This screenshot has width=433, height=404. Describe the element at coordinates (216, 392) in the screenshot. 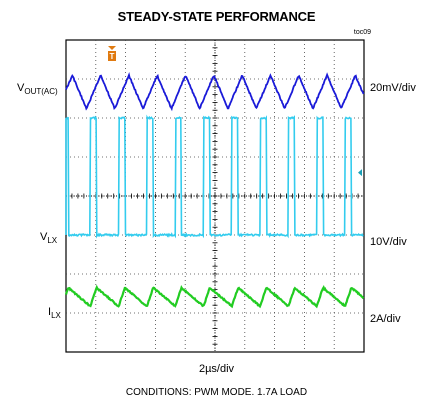

I see `conditions-text: CONDITIONS: PWM MODE. 1.7A LOAD` at that location.